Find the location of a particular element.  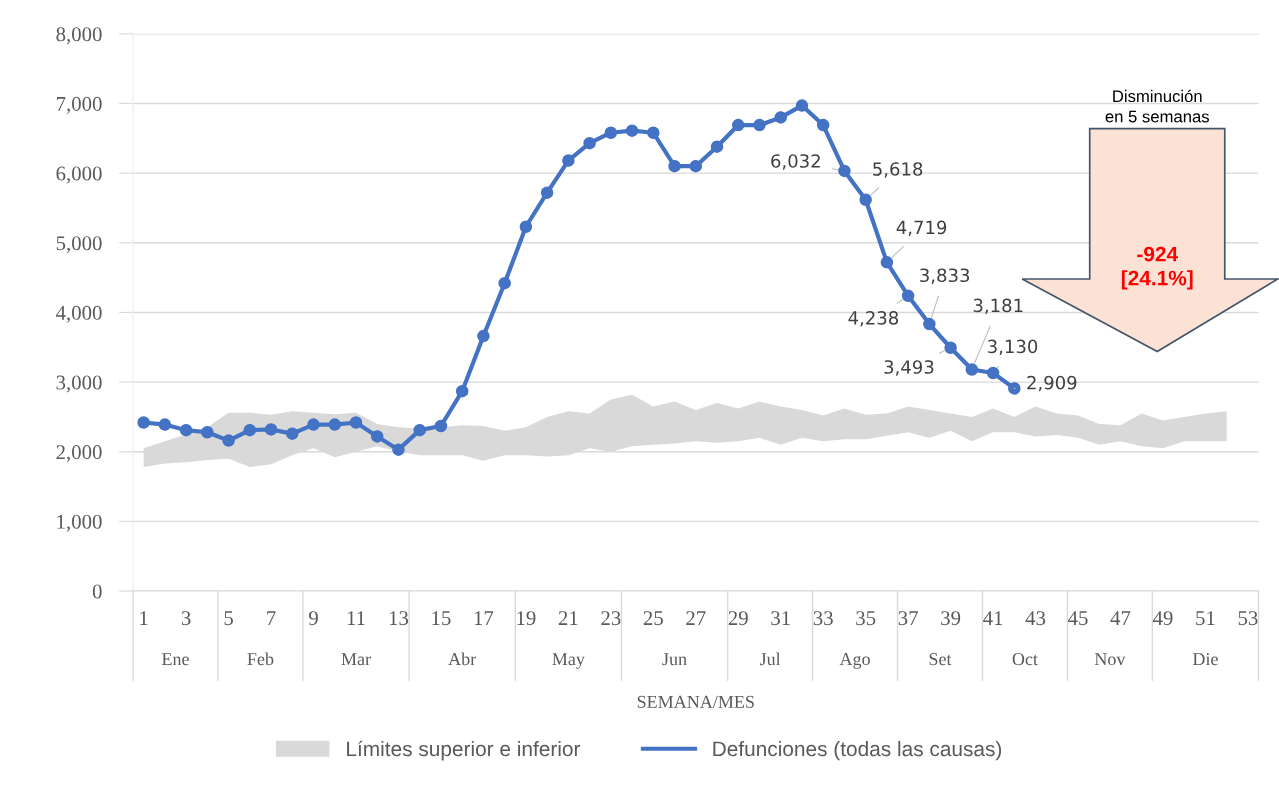

y-tick-label: 3,000 is located at coordinates (79, 384).